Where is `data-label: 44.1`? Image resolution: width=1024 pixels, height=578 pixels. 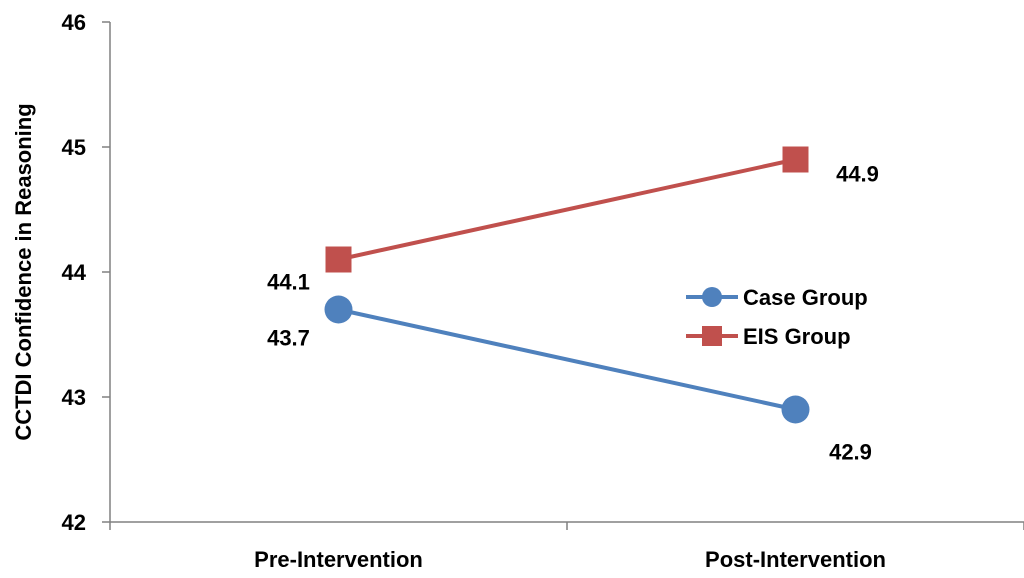
data-label: 44.1 is located at coordinates (288, 282).